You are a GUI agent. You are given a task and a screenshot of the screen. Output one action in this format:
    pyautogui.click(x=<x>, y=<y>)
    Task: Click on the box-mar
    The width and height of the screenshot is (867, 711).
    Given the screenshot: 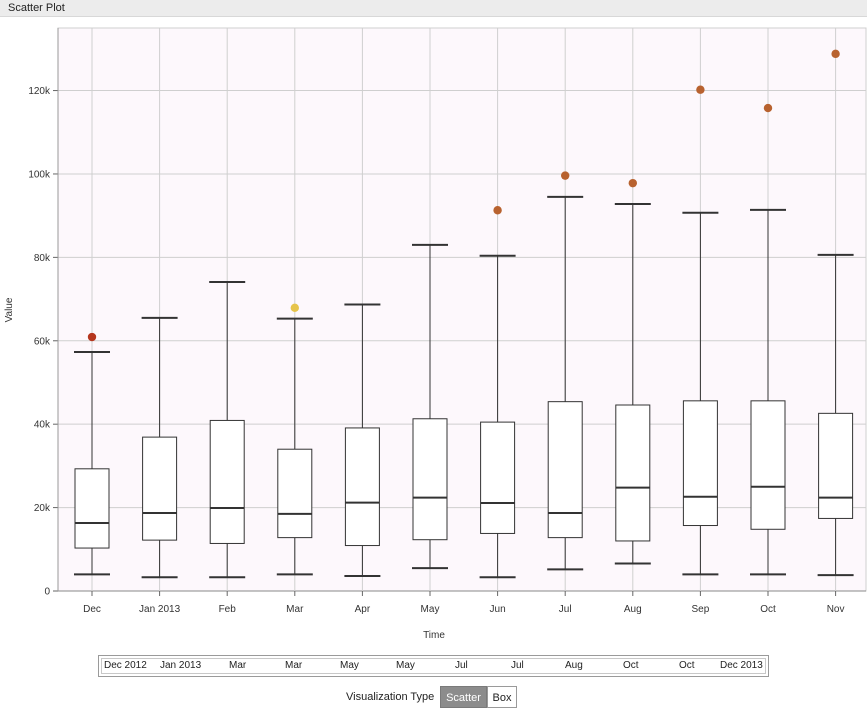 What is the action you would take?
    pyautogui.click(x=294, y=446)
    